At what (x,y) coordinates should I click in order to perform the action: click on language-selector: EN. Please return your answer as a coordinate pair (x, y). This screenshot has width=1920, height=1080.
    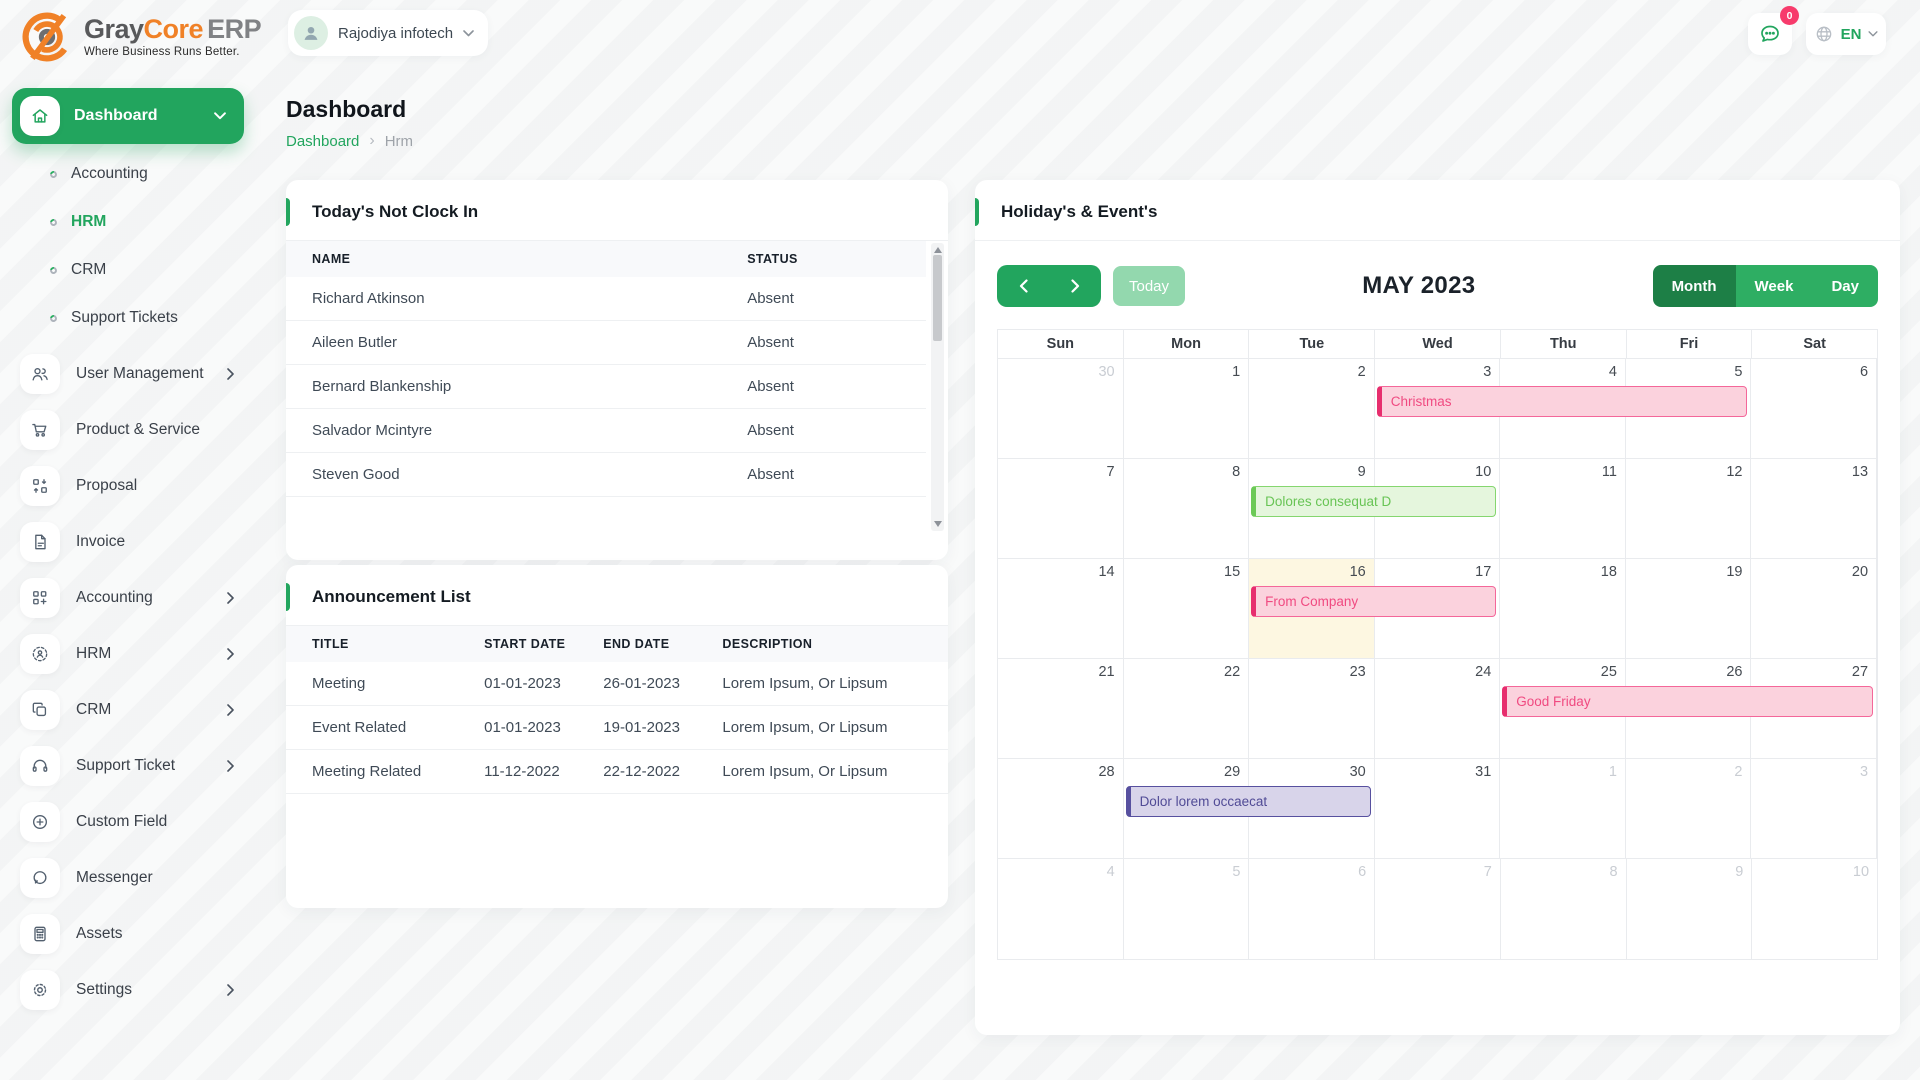
    Looking at the image, I should click on (1846, 34).